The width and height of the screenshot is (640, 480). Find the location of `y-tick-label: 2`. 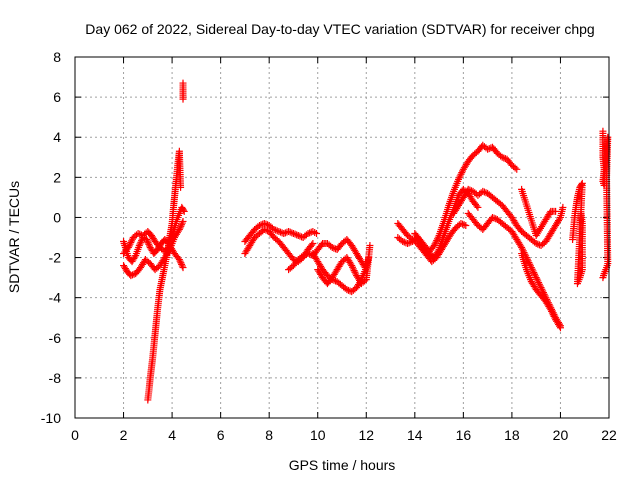

y-tick-label: 2 is located at coordinates (57, 177).